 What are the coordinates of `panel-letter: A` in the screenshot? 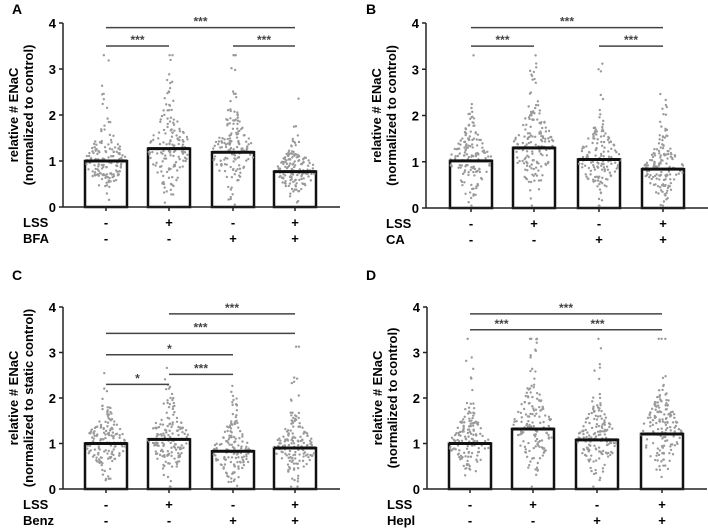 It's located at (17, 9).